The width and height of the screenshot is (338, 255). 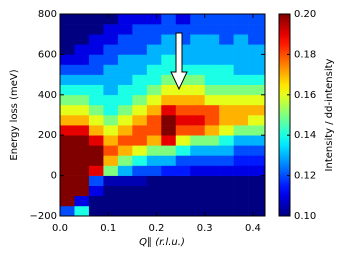 I want to click on x-tick-label: 0.0, so click(x=60, y=228).